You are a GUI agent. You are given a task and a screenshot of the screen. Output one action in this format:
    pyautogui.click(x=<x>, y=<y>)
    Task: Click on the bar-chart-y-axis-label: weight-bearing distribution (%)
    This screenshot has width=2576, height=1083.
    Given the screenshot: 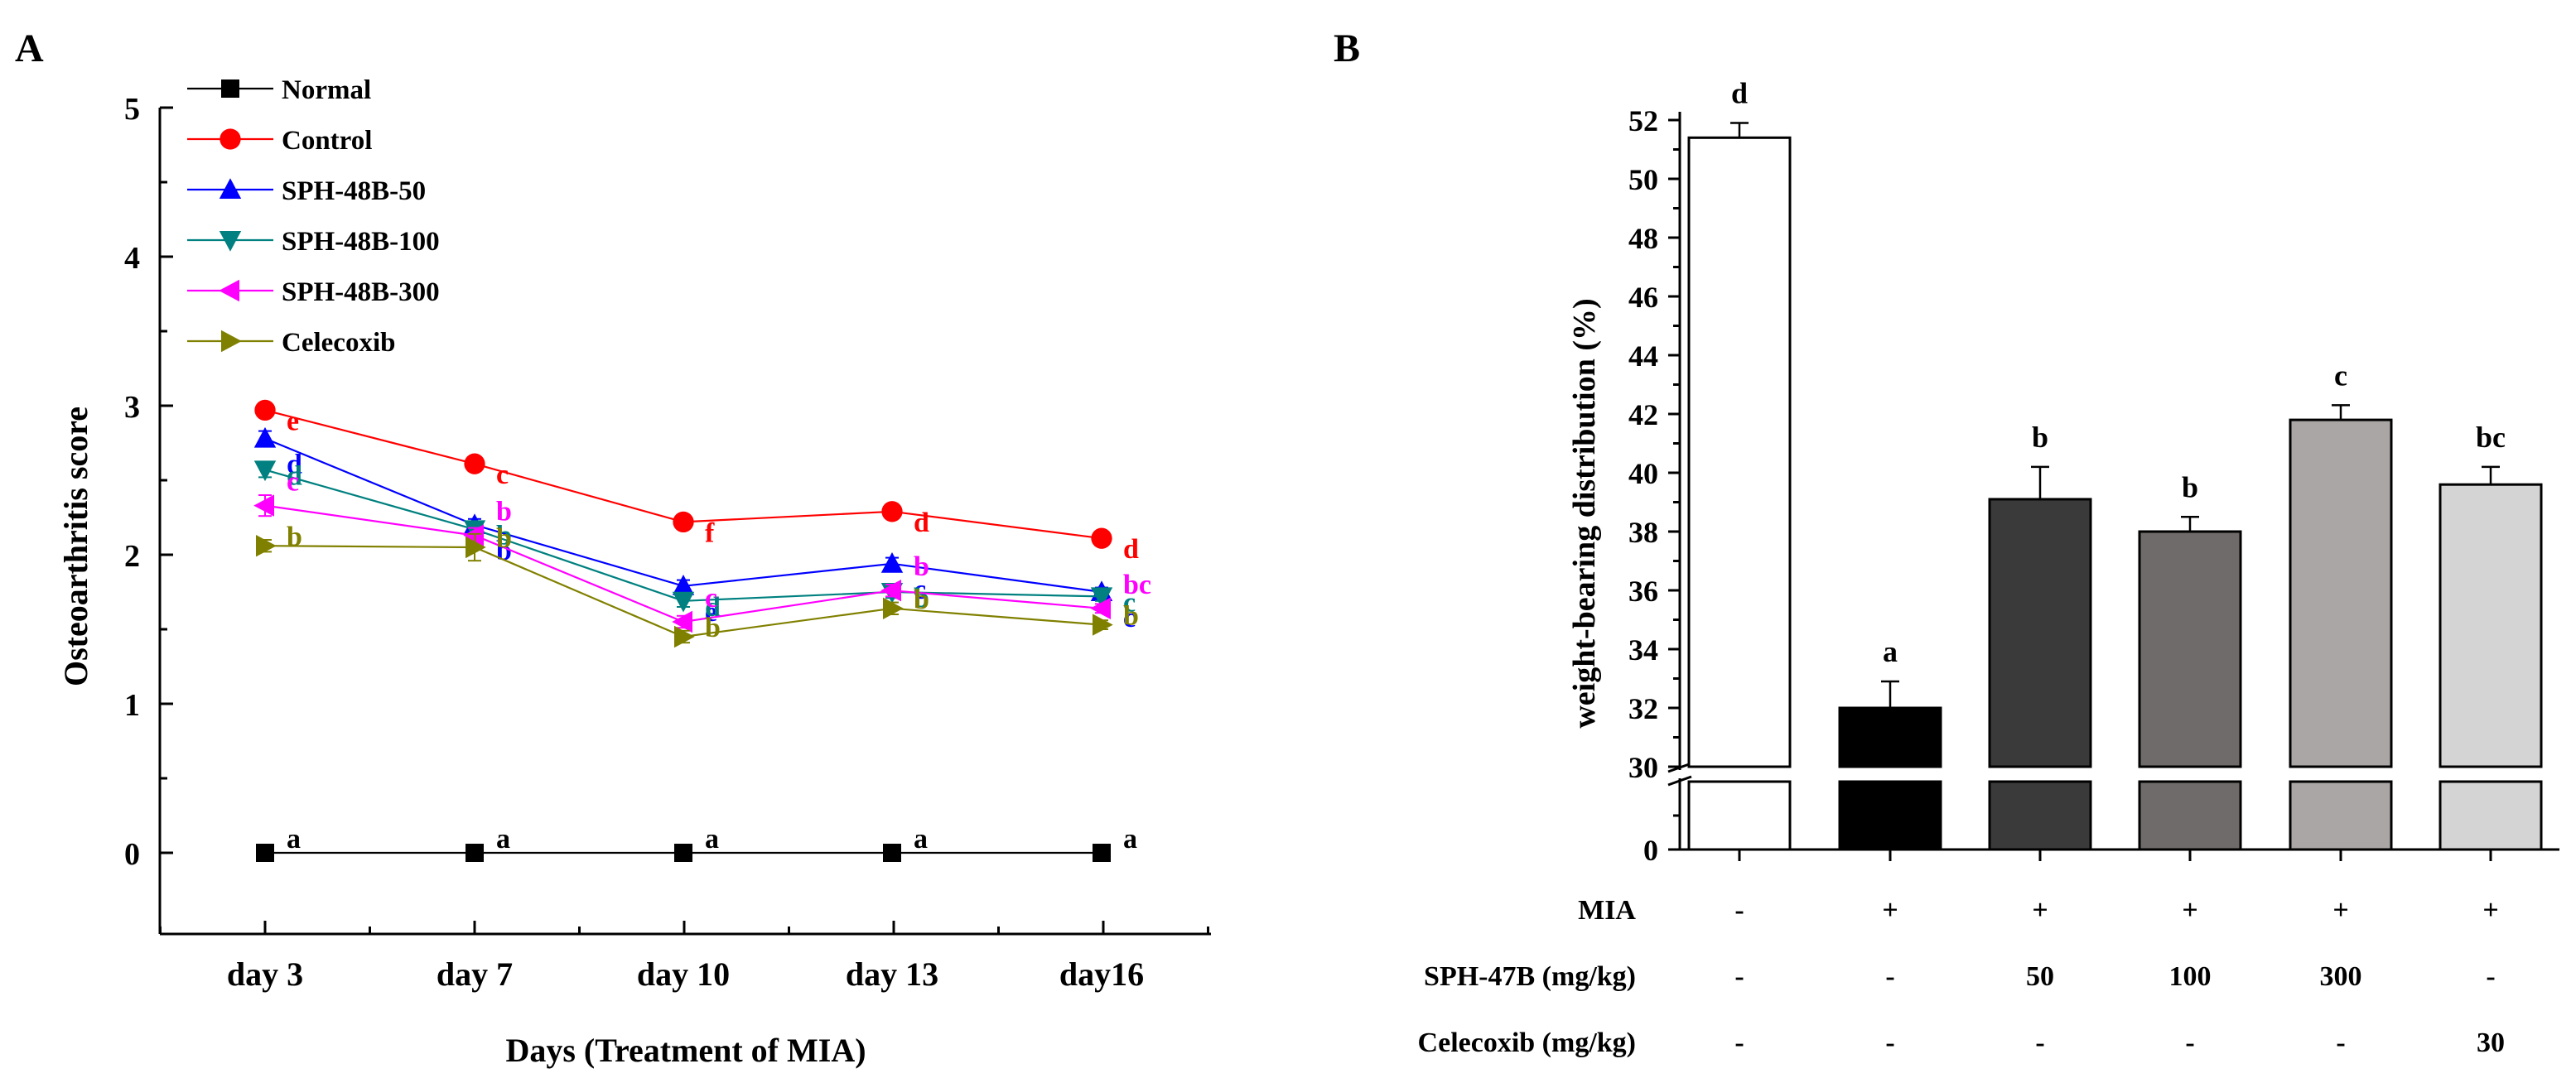 What is the action you would take?
    pyautogui.click(x=1585, y=513)
    